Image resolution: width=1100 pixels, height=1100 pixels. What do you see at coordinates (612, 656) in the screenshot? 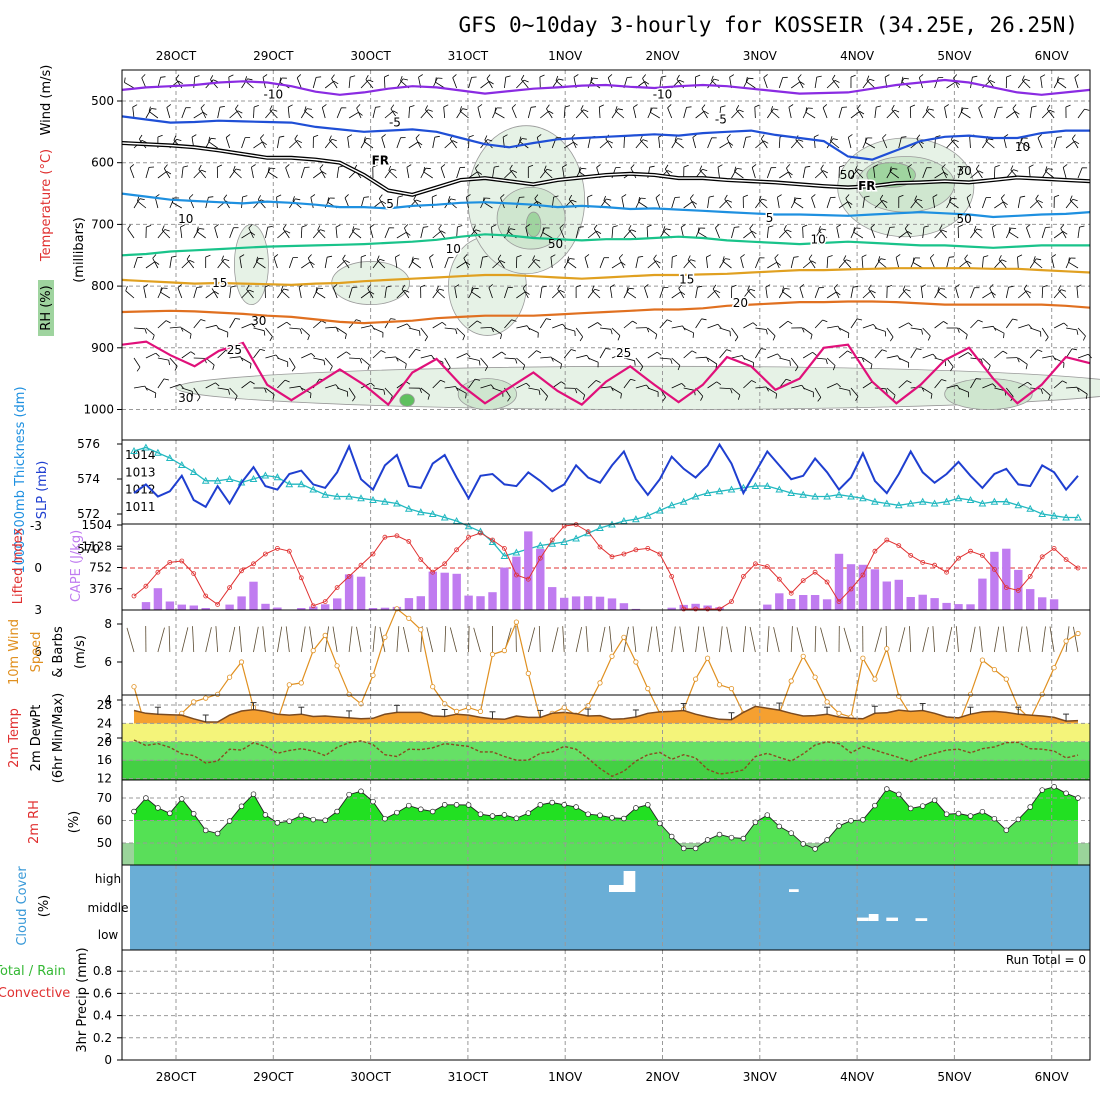
I see `wind10m-speed-point` at bounding box center [612, 656].